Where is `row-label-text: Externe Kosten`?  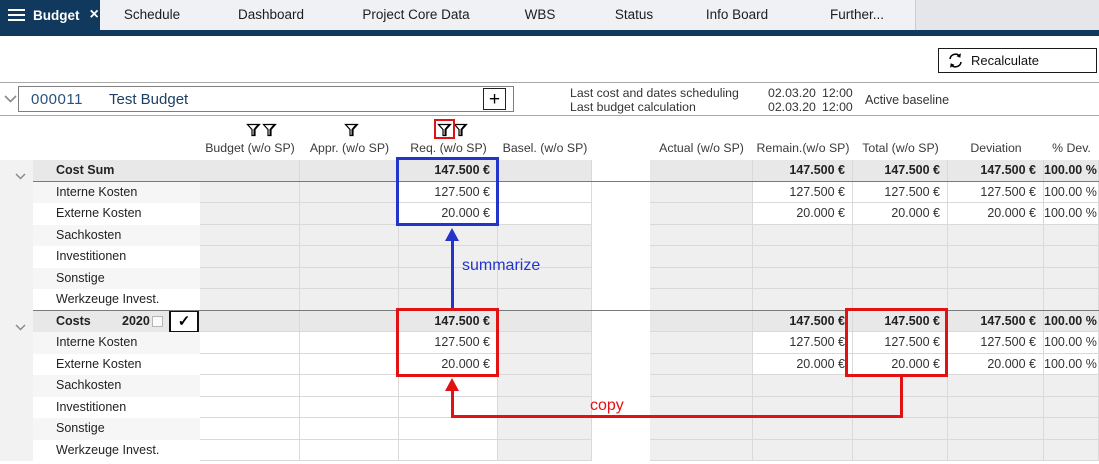
row-label-text: Externe Kosten is located at coordinates (99, 213).